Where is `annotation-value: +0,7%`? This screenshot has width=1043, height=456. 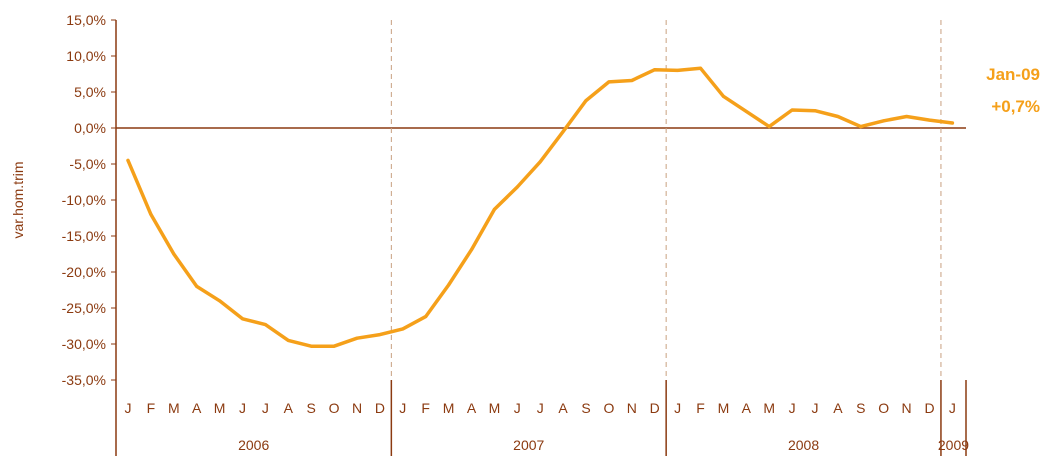
annotation-value: +0,7% is located at coordinates (1015, 106).